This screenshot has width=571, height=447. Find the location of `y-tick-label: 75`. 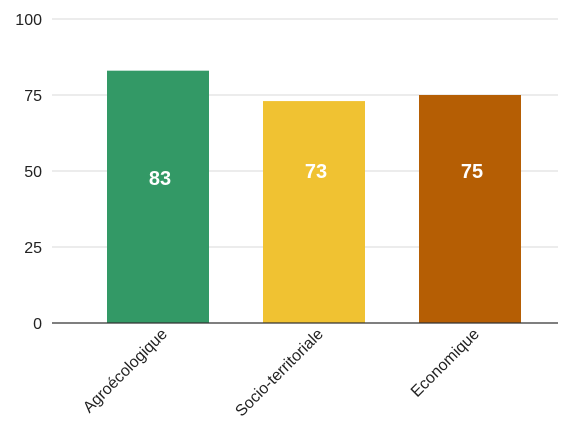

y-tick-label: 75 is located at coordinates (33, 96).